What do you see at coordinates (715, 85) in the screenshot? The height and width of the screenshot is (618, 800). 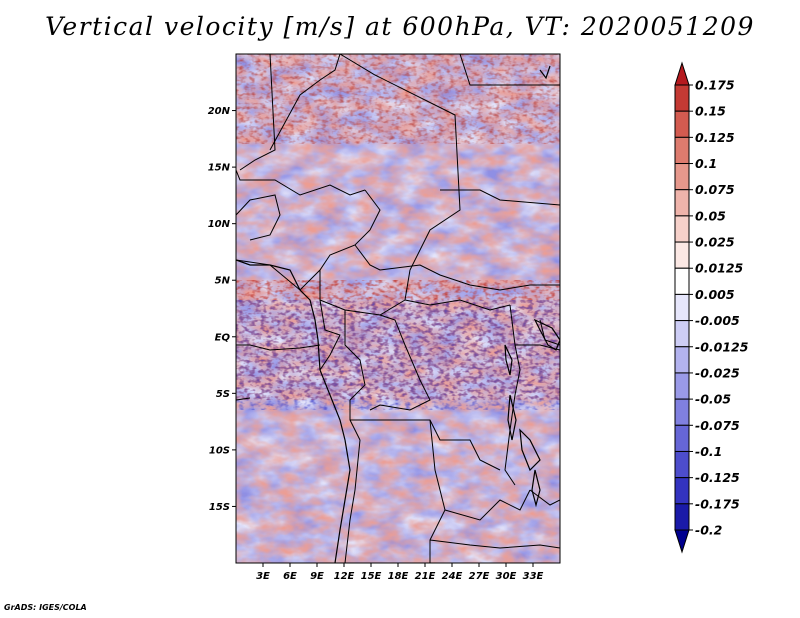 I see `colorbar-label: 0.175` at bounding box center [715, 85].